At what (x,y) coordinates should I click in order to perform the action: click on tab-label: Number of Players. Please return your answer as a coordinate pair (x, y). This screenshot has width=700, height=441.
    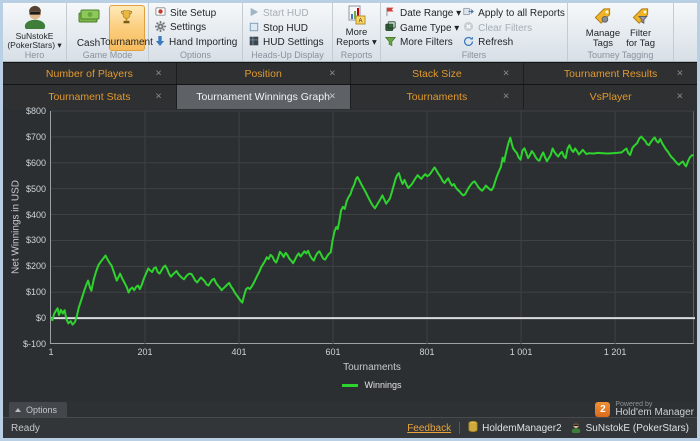
    Looking at the image, I should click on (89, 73).